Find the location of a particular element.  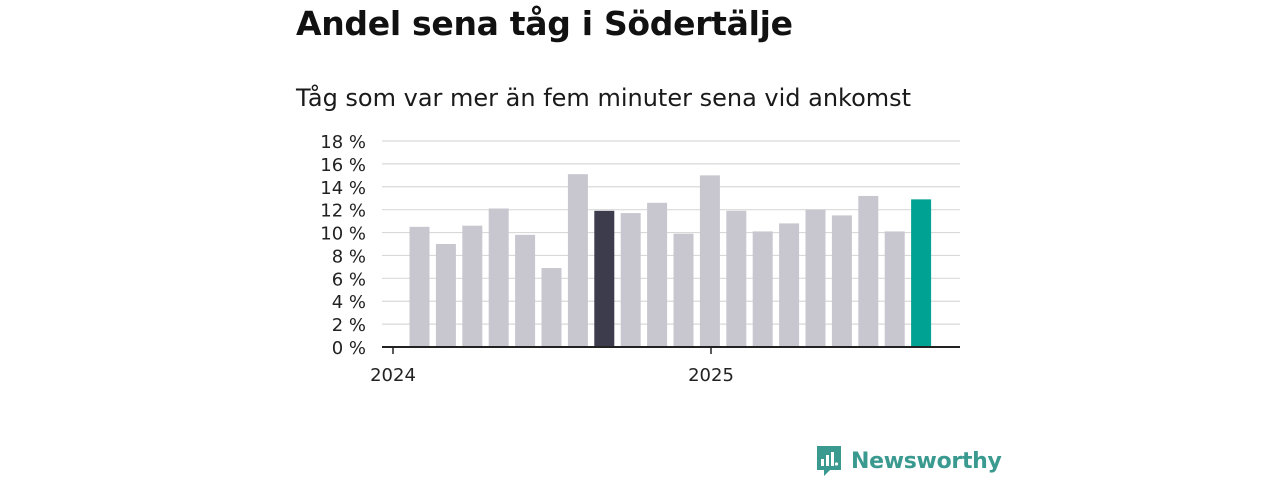

y-tick-label: 10 % is located at coordinates (343, 234).